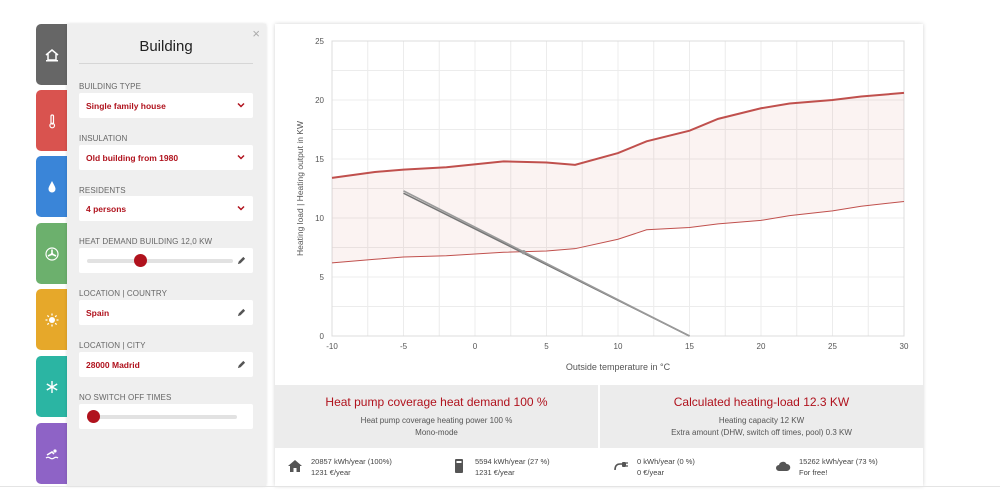 Image resolution: width=1000 pixels, height=493 pixels. Describe the element at coordinates (500, 489) in the screenshot. I see `bottom-bar` at that location.